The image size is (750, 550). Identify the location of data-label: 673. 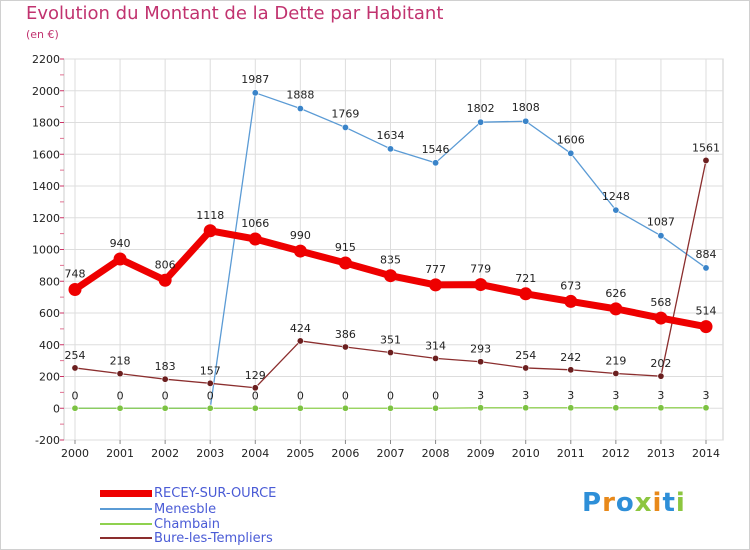
(570, 285).